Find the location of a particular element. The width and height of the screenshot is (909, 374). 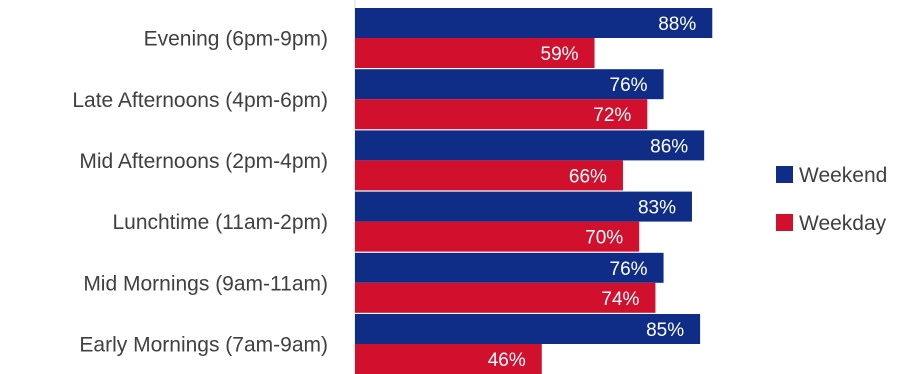

data-label-weekend: 88% is located at coordinates (677, 24).